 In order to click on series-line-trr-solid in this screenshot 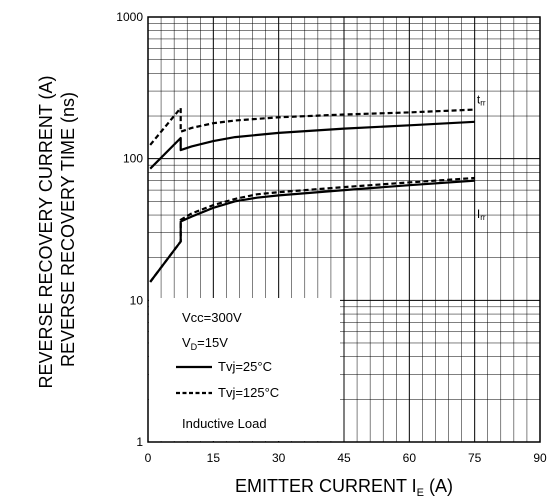, I will do `click(312, 145)`.